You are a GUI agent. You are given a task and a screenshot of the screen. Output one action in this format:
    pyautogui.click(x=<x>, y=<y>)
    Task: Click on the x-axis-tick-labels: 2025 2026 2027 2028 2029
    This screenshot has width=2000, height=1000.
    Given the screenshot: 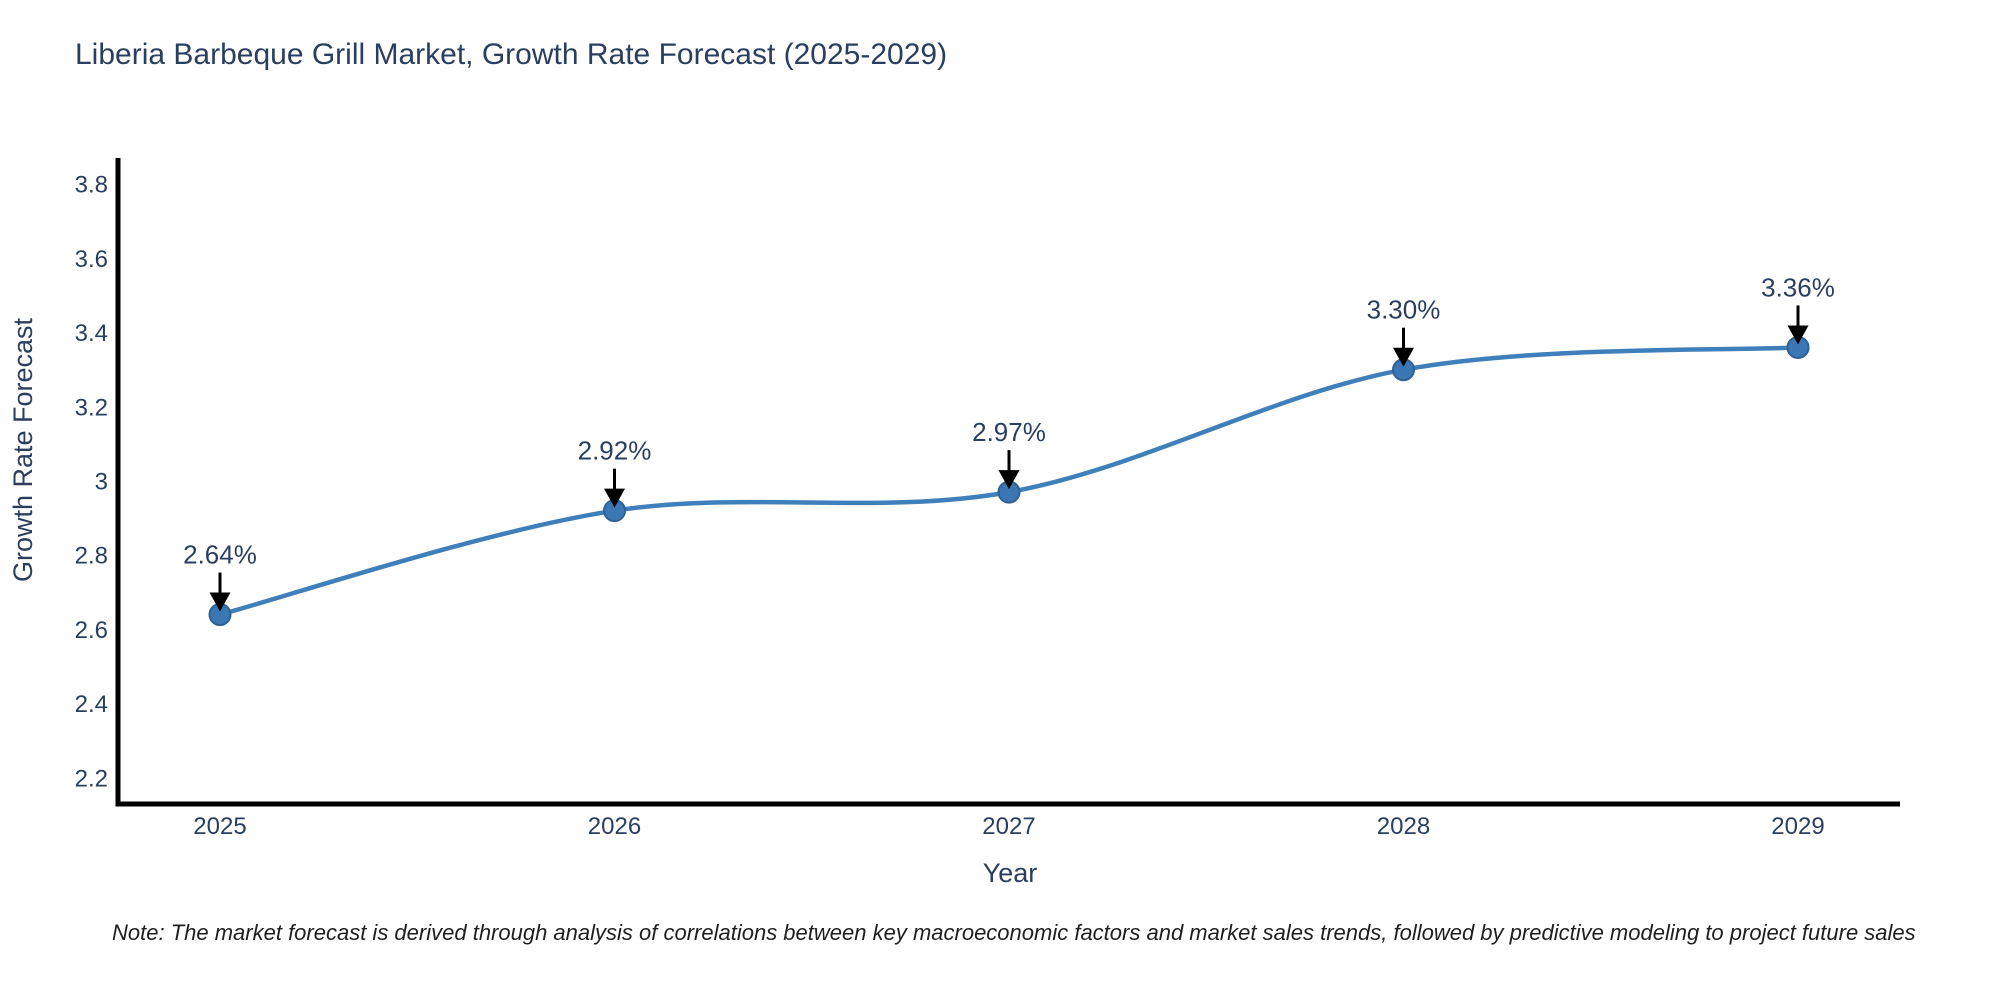 What is the action you would take?
    pyautogui.click(x=1008, y=826)
    